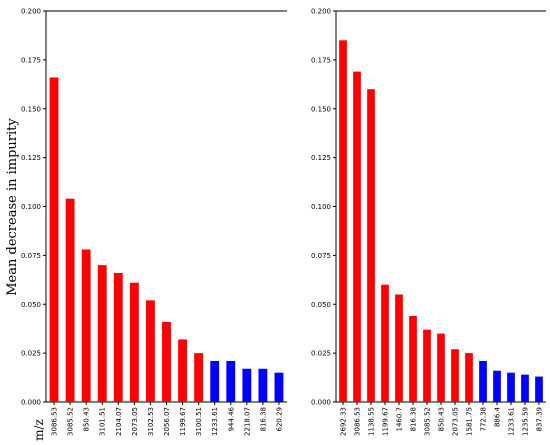  What do you see at coordinates (484, 419) in the screenshot?
I see `x-tick-label: 772.38` at bounding box center [484, 419].